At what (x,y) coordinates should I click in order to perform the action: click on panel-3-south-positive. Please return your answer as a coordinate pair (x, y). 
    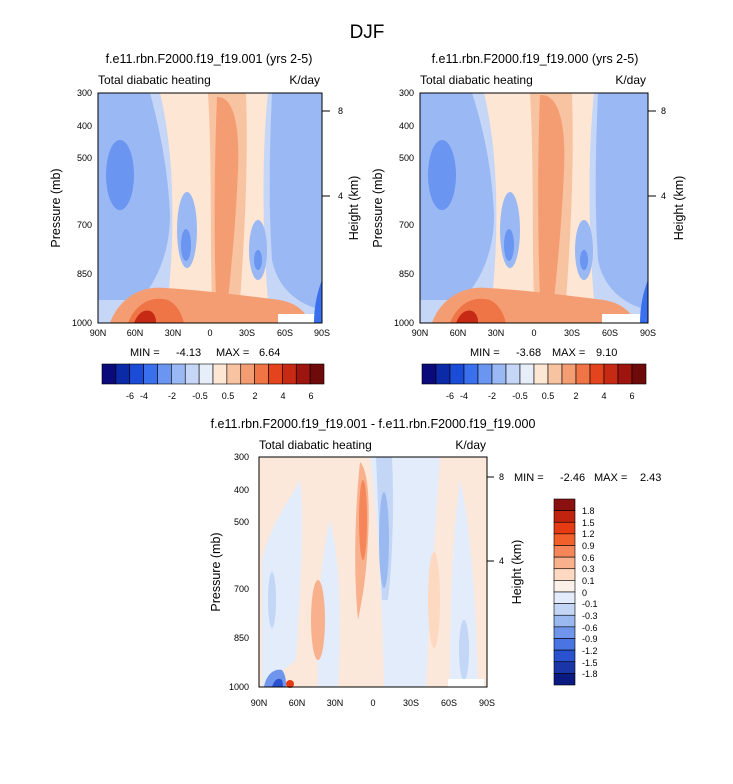
    Looking at the image, I should click on (434, 600).